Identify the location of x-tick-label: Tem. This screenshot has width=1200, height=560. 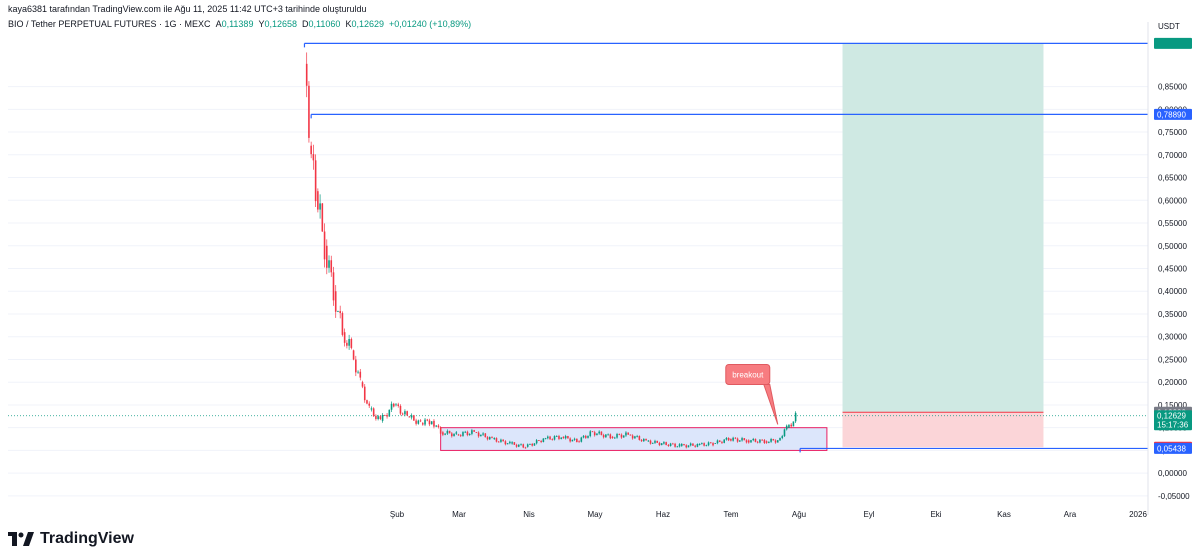
(730, 514).